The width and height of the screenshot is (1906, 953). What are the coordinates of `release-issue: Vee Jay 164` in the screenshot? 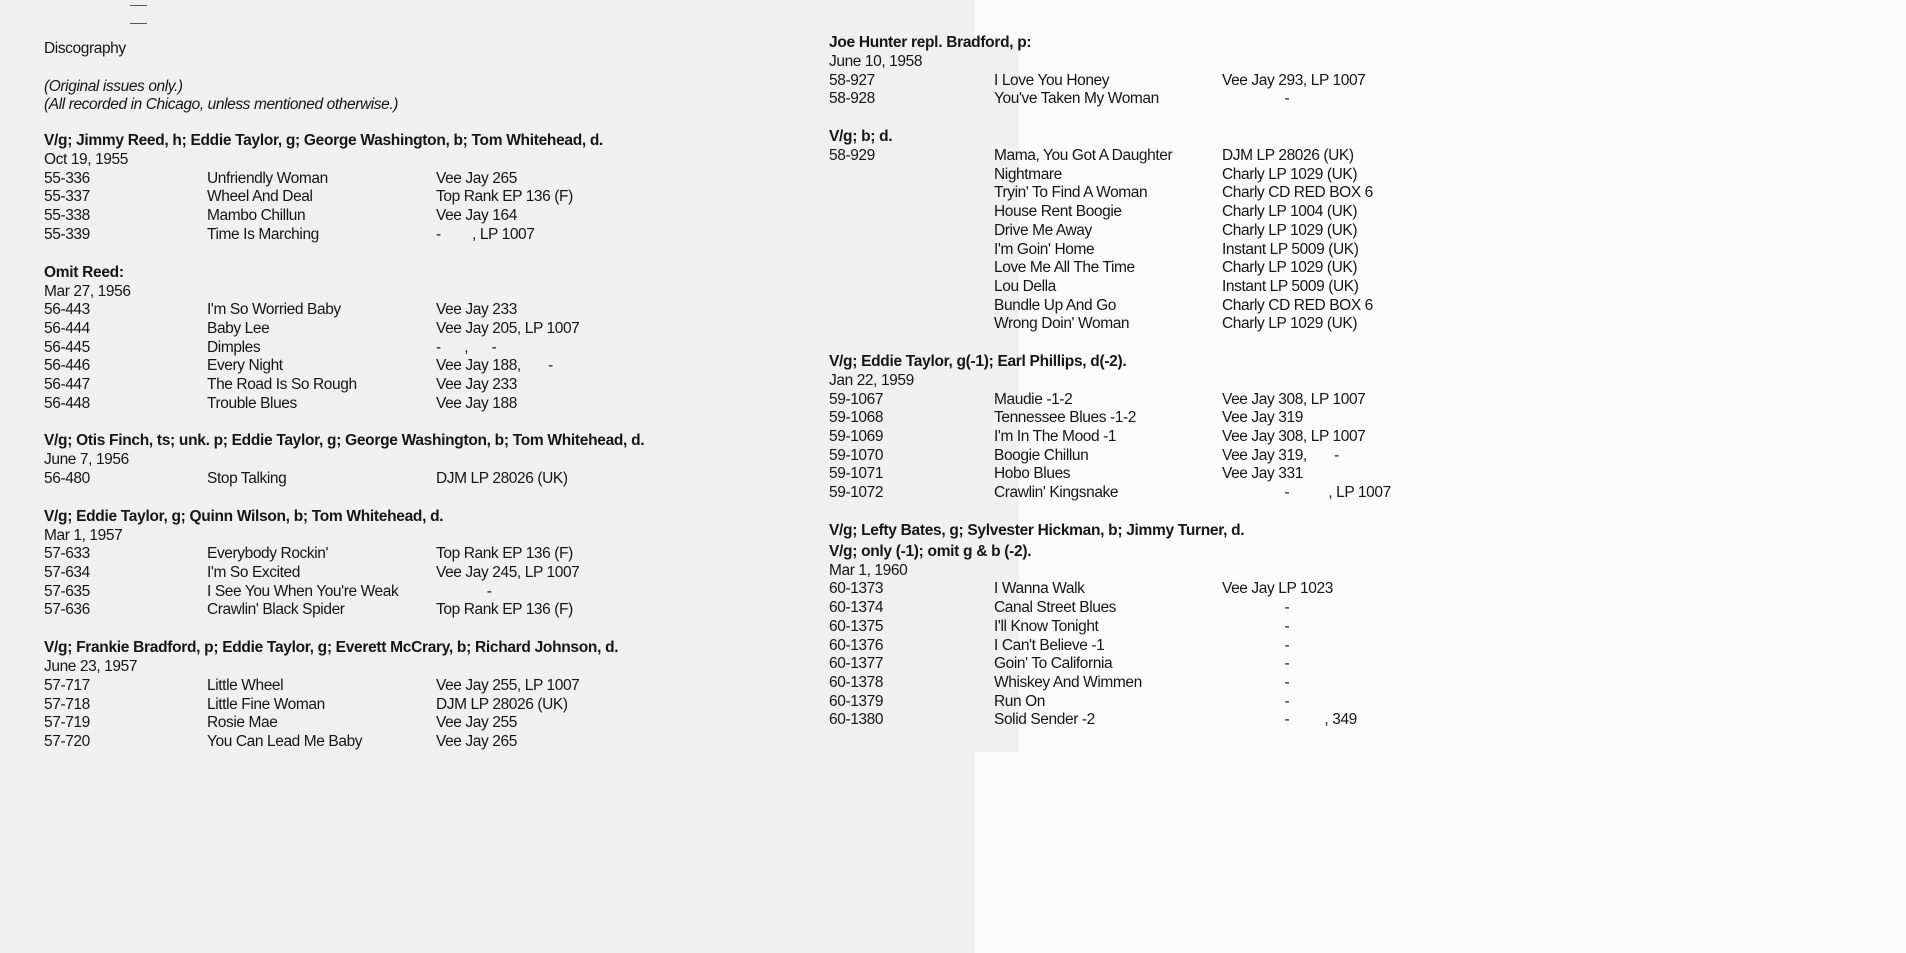 It's located at (476, 216).